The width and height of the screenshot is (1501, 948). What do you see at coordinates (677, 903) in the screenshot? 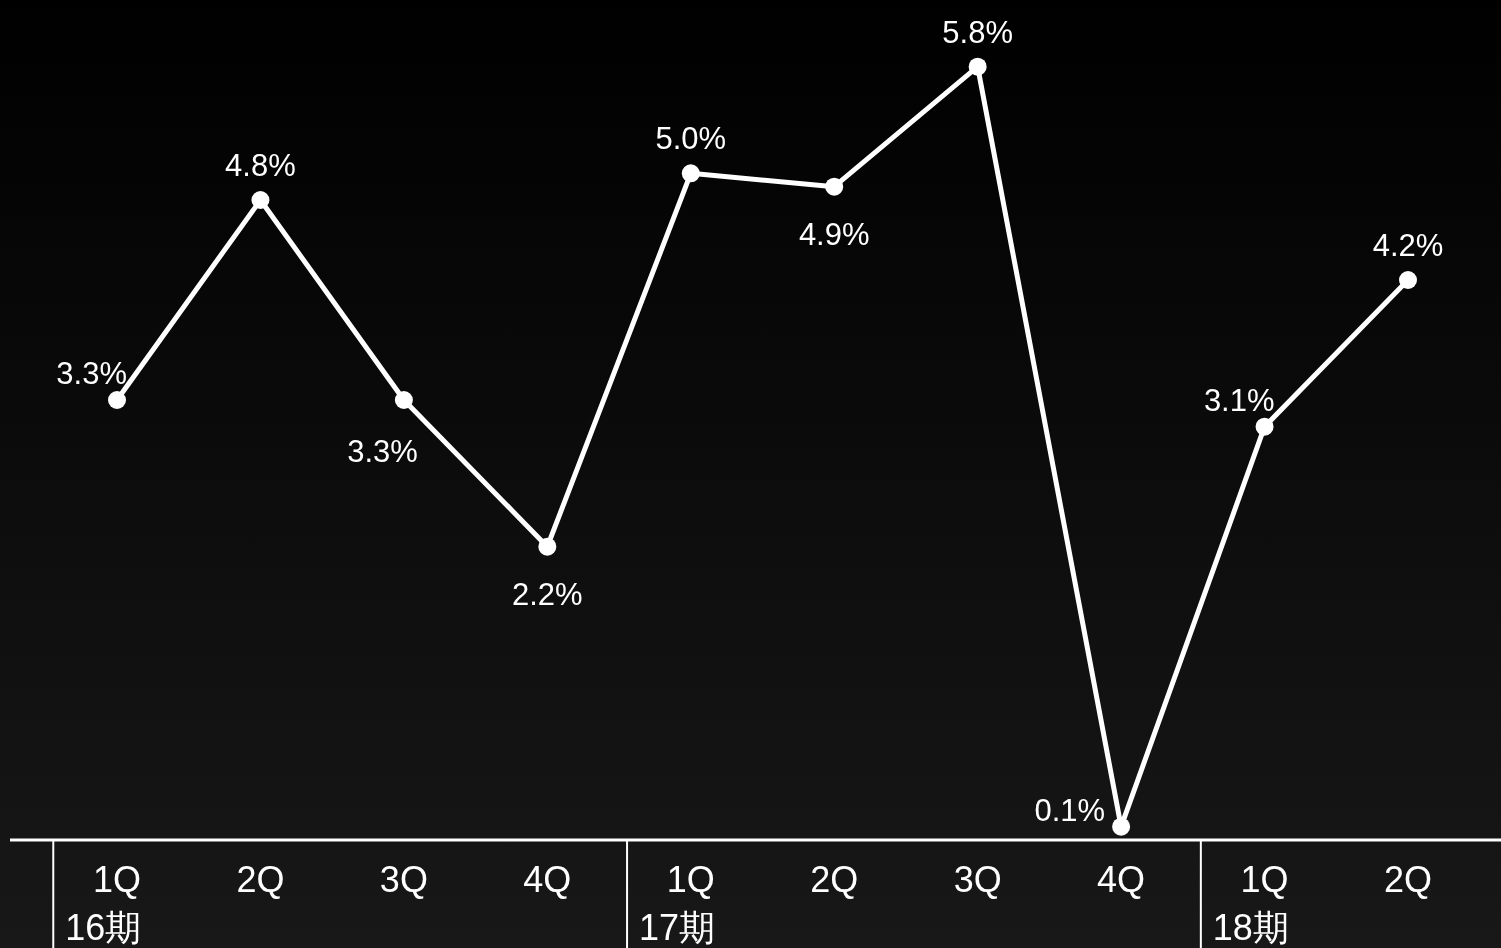
I see `x-tick-label: 1Q 17期` at bounding box center [677, 903].